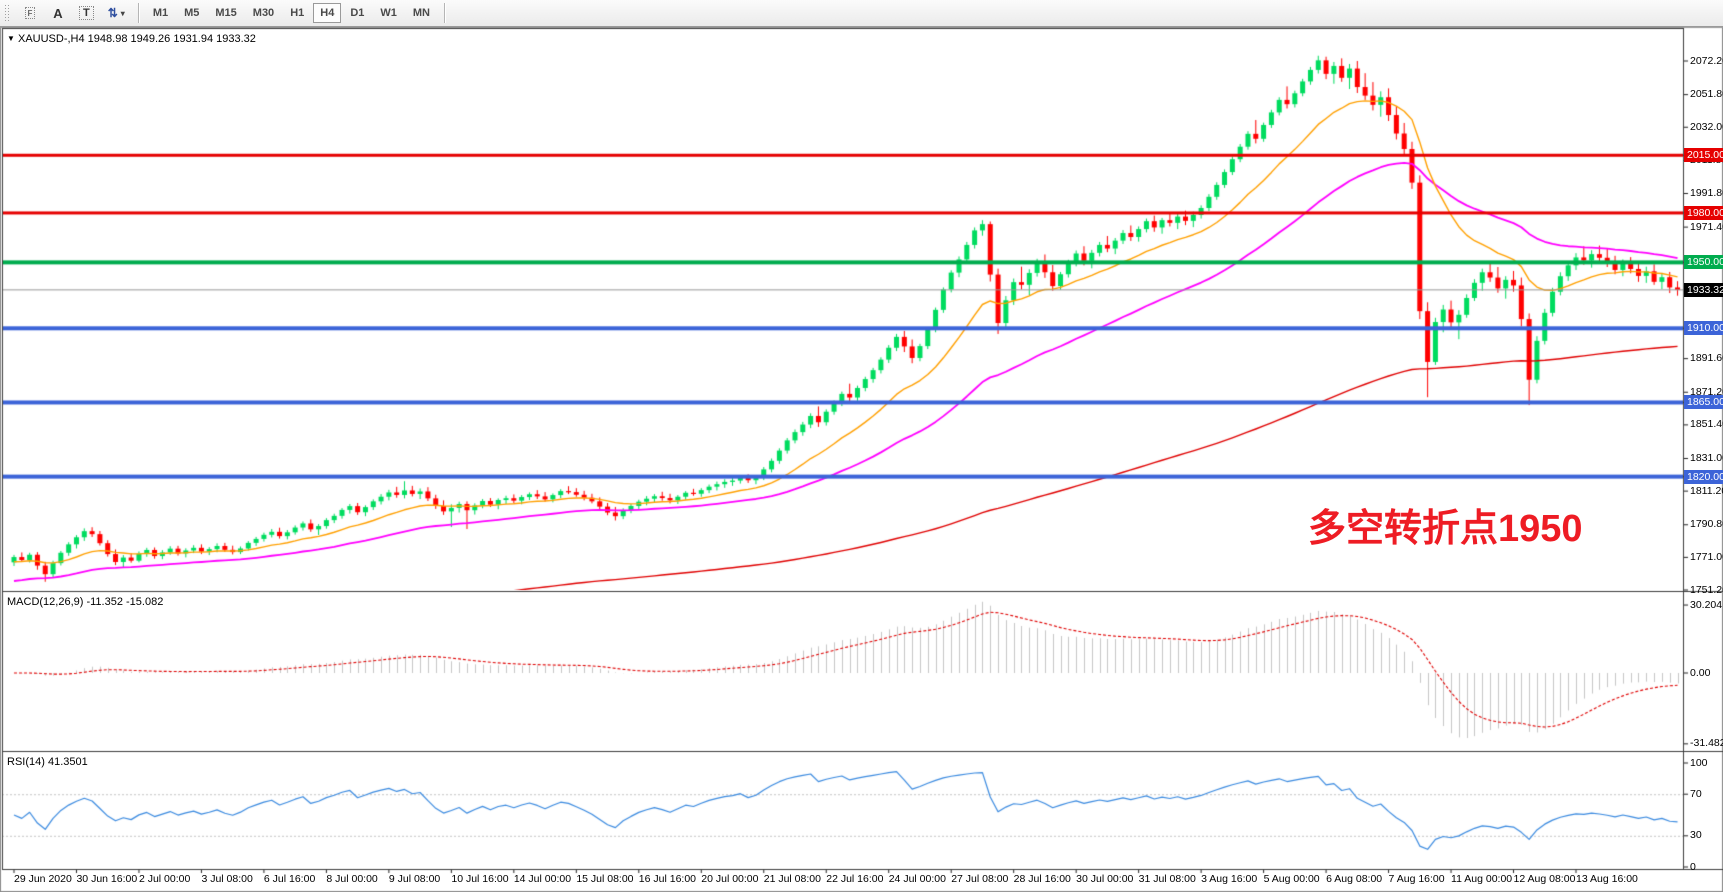 The height and width of the screenshot is (892, 1723). I want to click on date-tick-label: 5 Aug 00:00, so click(1291, 879).